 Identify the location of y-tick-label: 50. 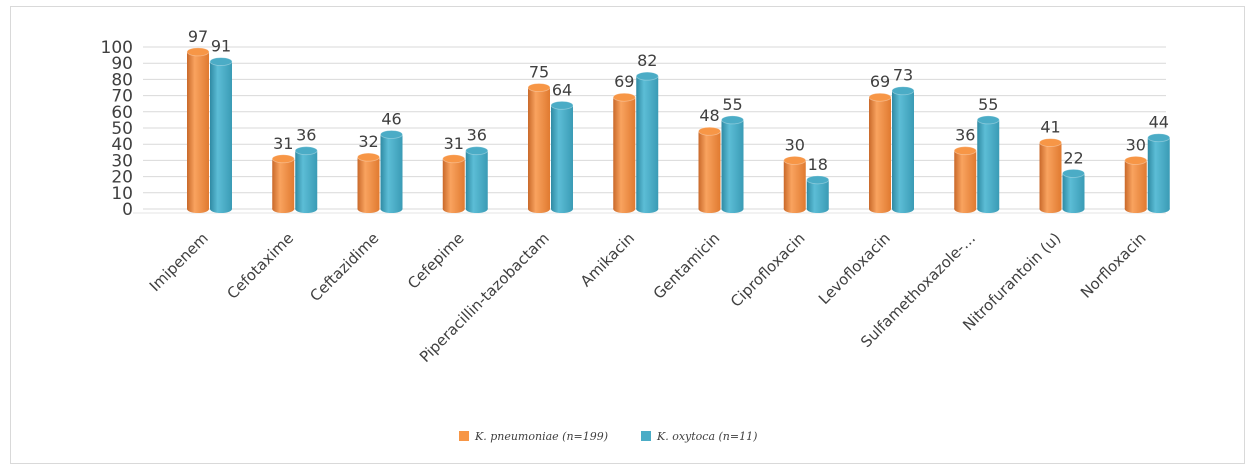
(122, 129).